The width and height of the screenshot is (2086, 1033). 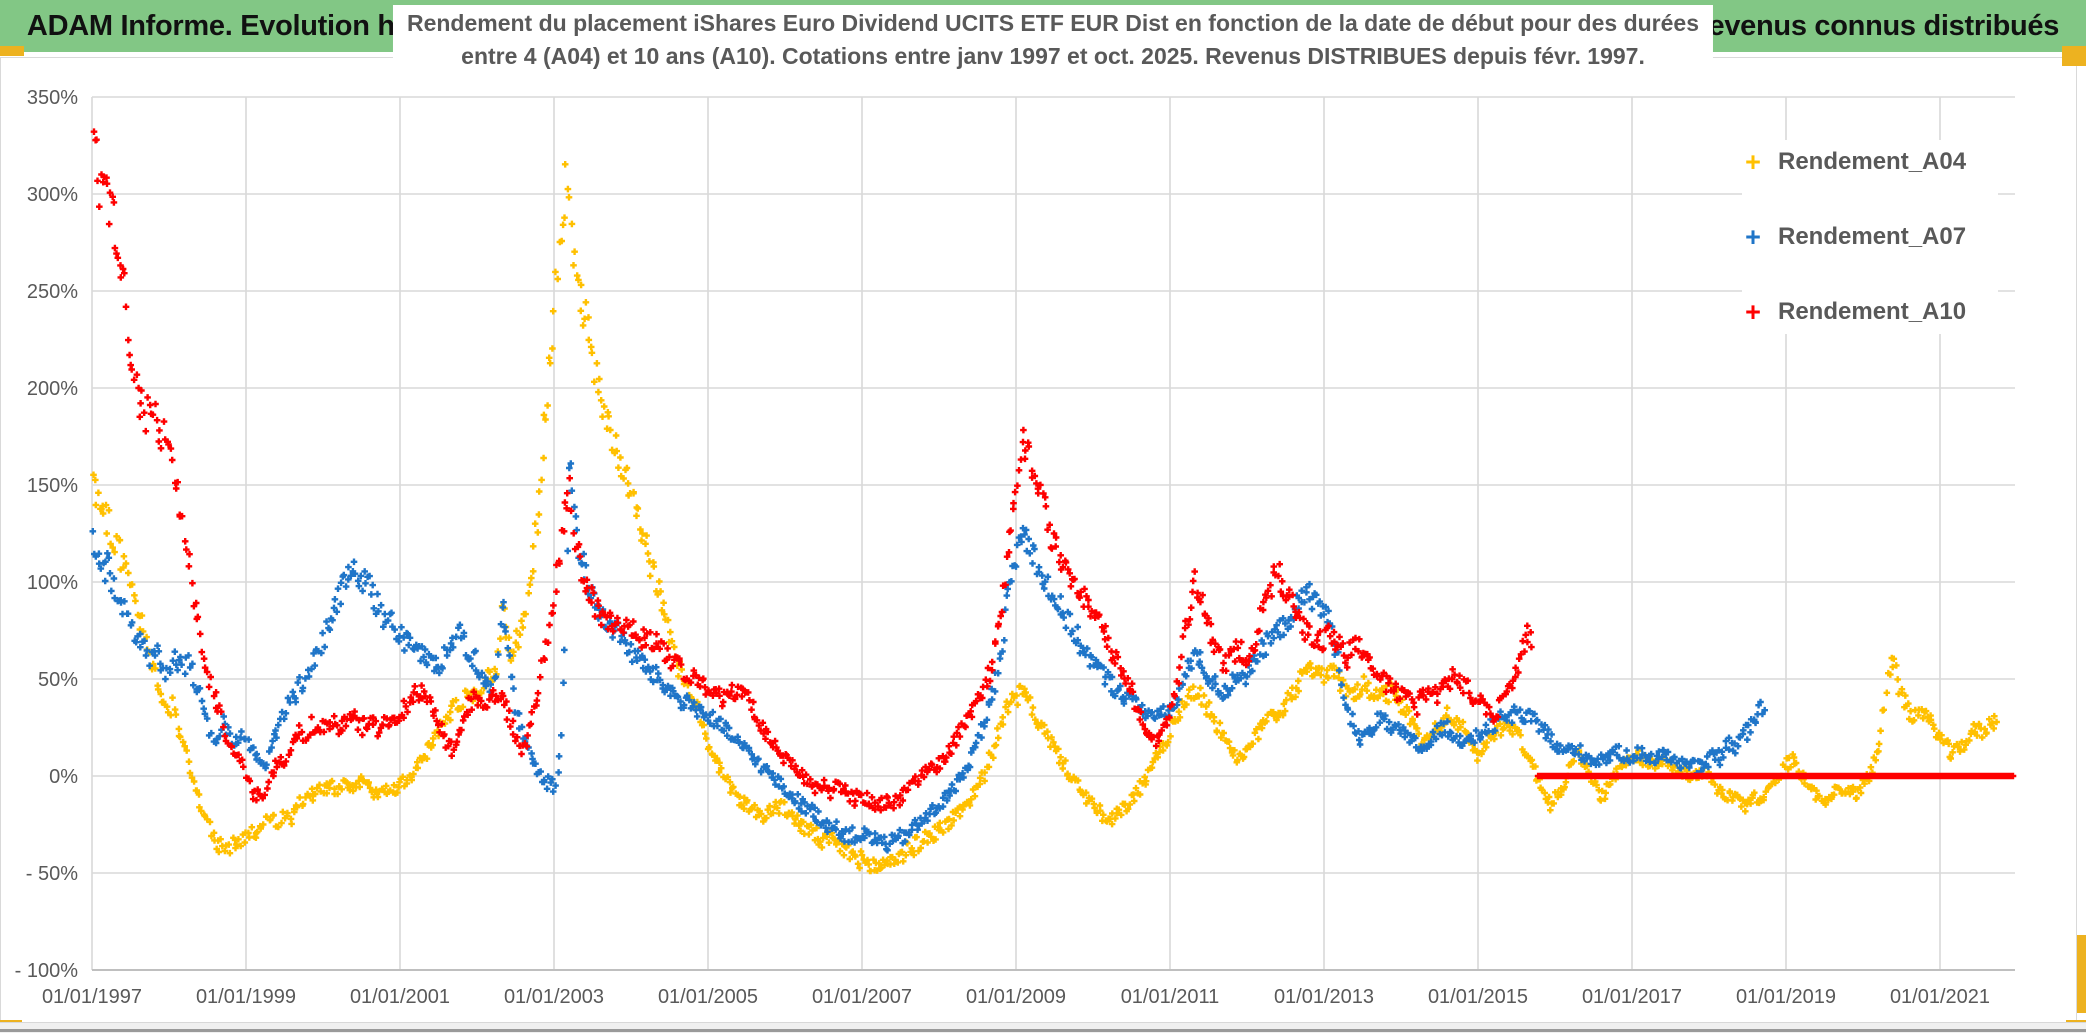 What do you see at coordinates (1940, 997) in the screenshot?
I see `x-tick-label: 01/01/2021` at bounding box center [1940, 997].